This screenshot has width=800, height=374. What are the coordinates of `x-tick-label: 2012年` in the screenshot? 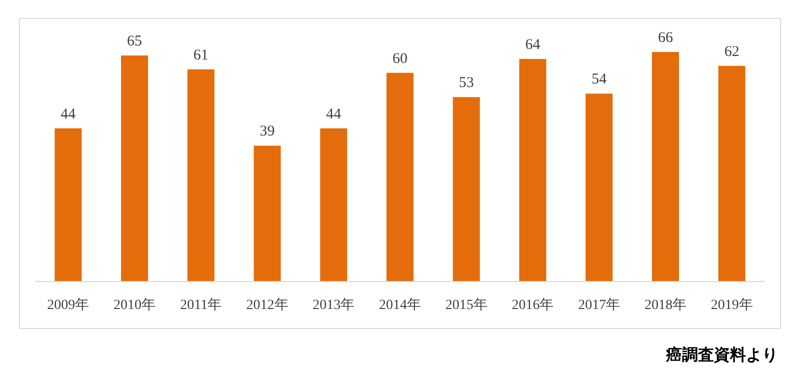 It's located at (267, 305).